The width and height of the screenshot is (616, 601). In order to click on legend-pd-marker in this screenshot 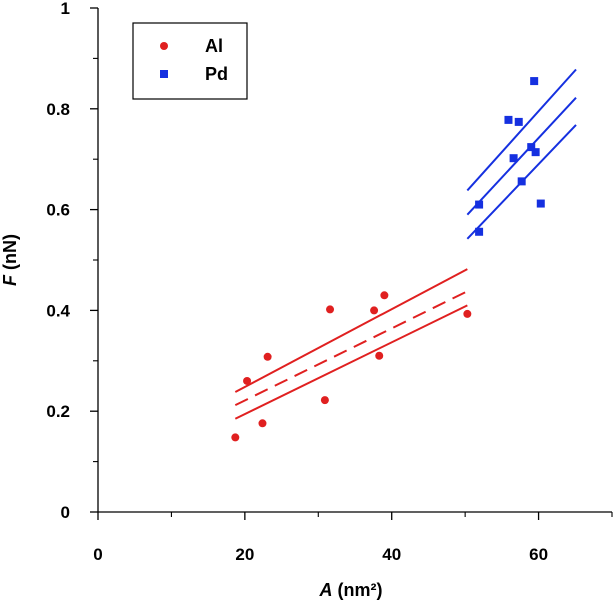, I will do `click(164, 74)`.